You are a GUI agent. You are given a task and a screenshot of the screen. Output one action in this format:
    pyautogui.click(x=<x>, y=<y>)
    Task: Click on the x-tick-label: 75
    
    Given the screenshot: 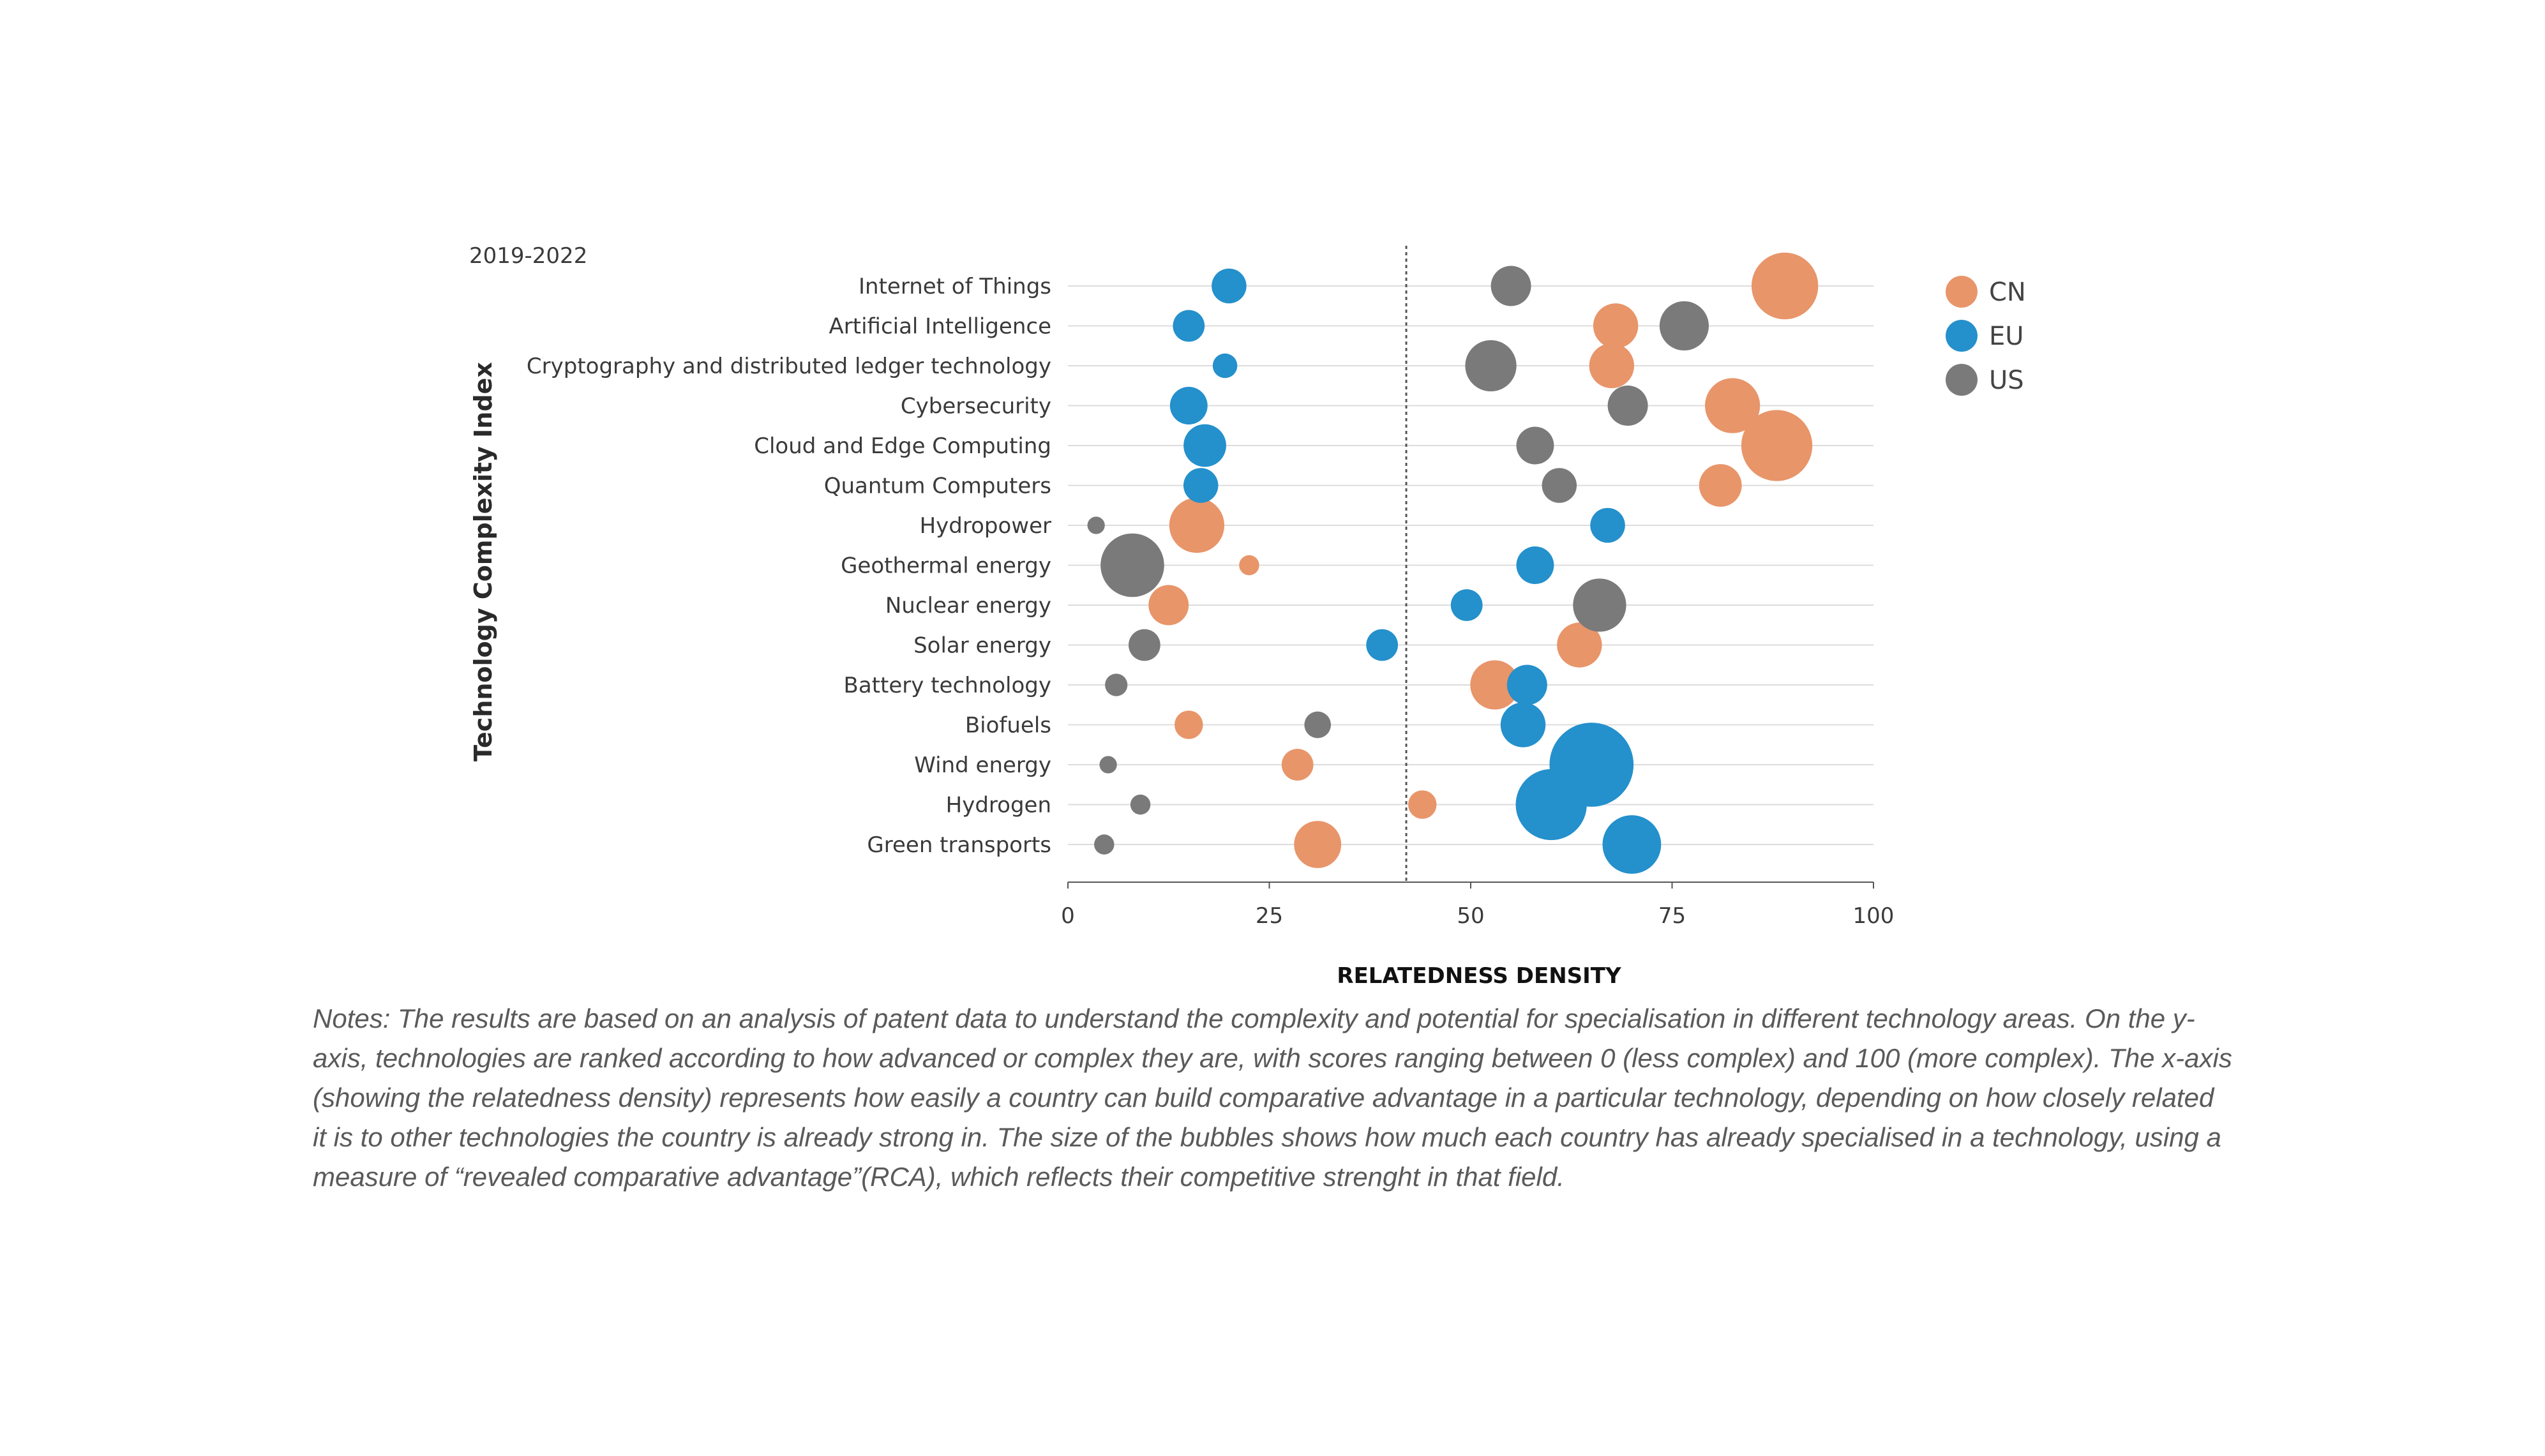 What is the action you would take?
    pyautogui.click(x=1672, y=916)
    